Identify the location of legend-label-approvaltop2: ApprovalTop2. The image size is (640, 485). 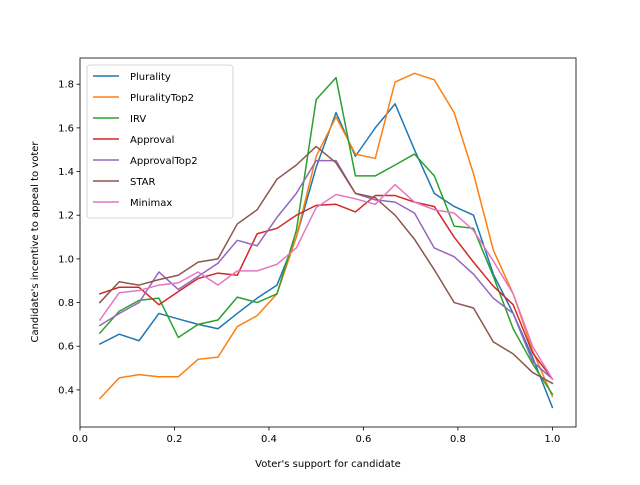
(164, 161).